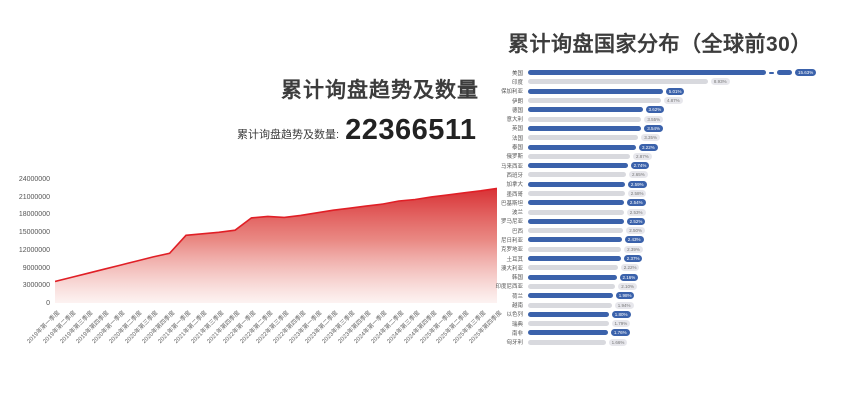 The width and height of the screenshot is (852, 411). I want to click on bar-row: 巴基斯坦 2.54%, so click(650, 202).